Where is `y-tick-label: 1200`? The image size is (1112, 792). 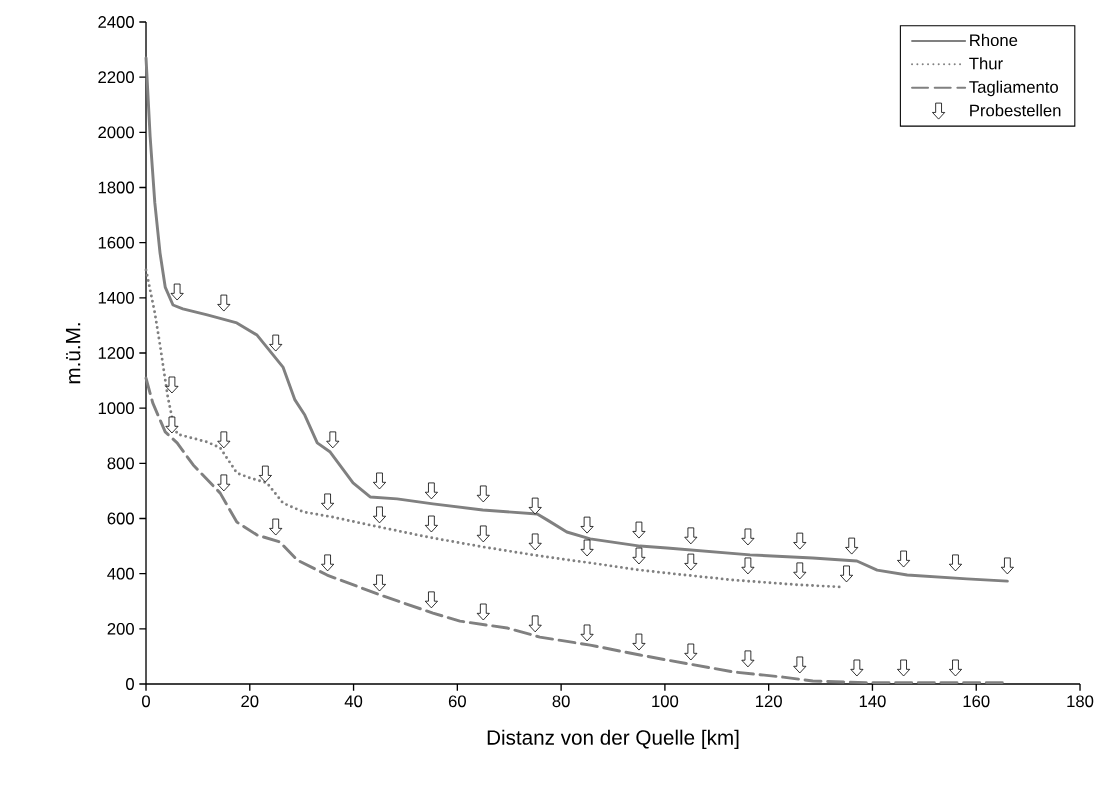
y-tick-label: 1200 is located at coordinates (116, 353).